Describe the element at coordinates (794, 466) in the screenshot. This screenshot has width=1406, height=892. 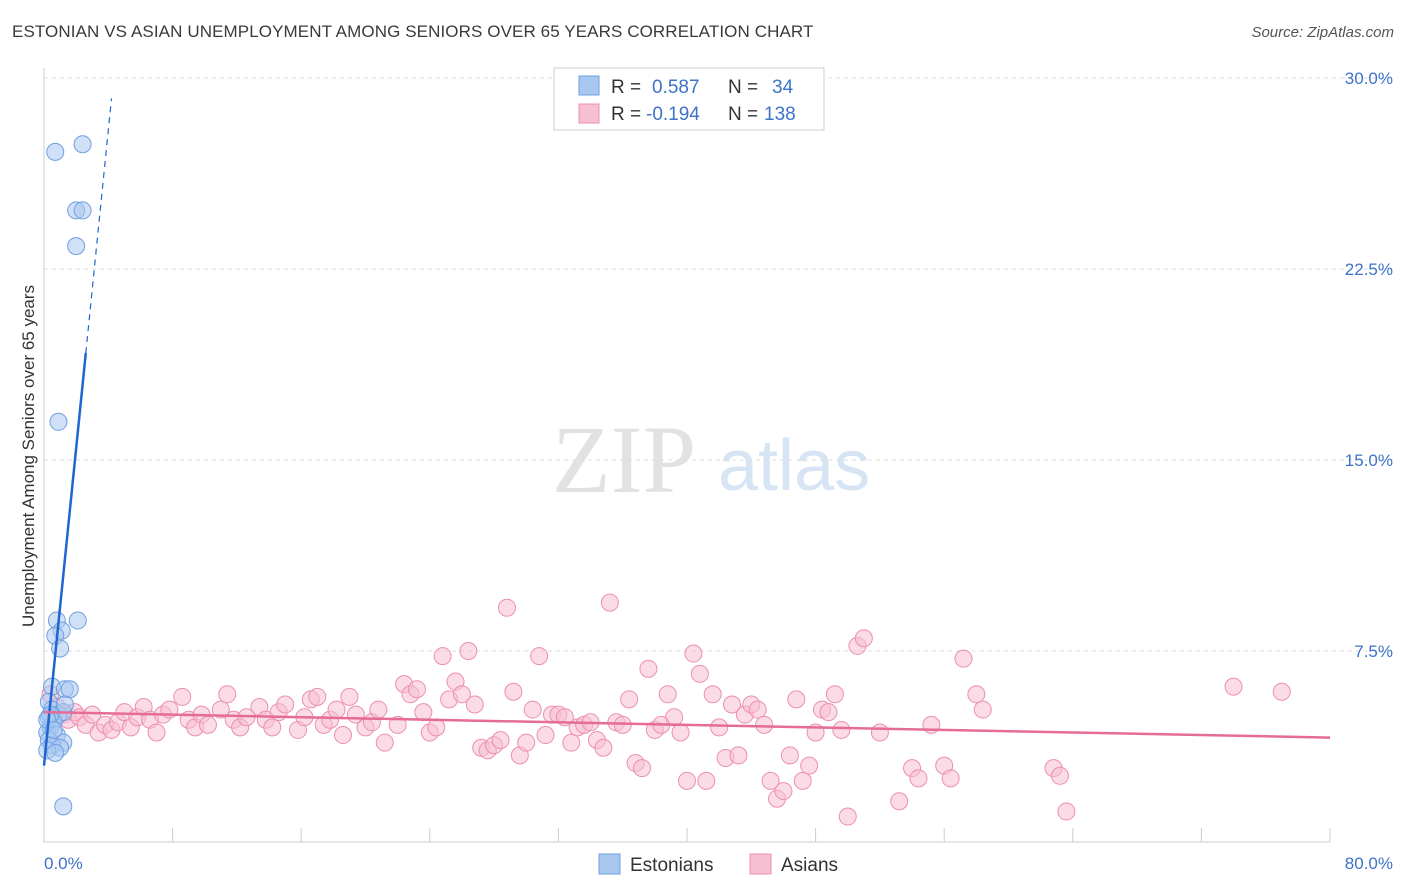
I see `watermark-atlas: atlas` at that location.